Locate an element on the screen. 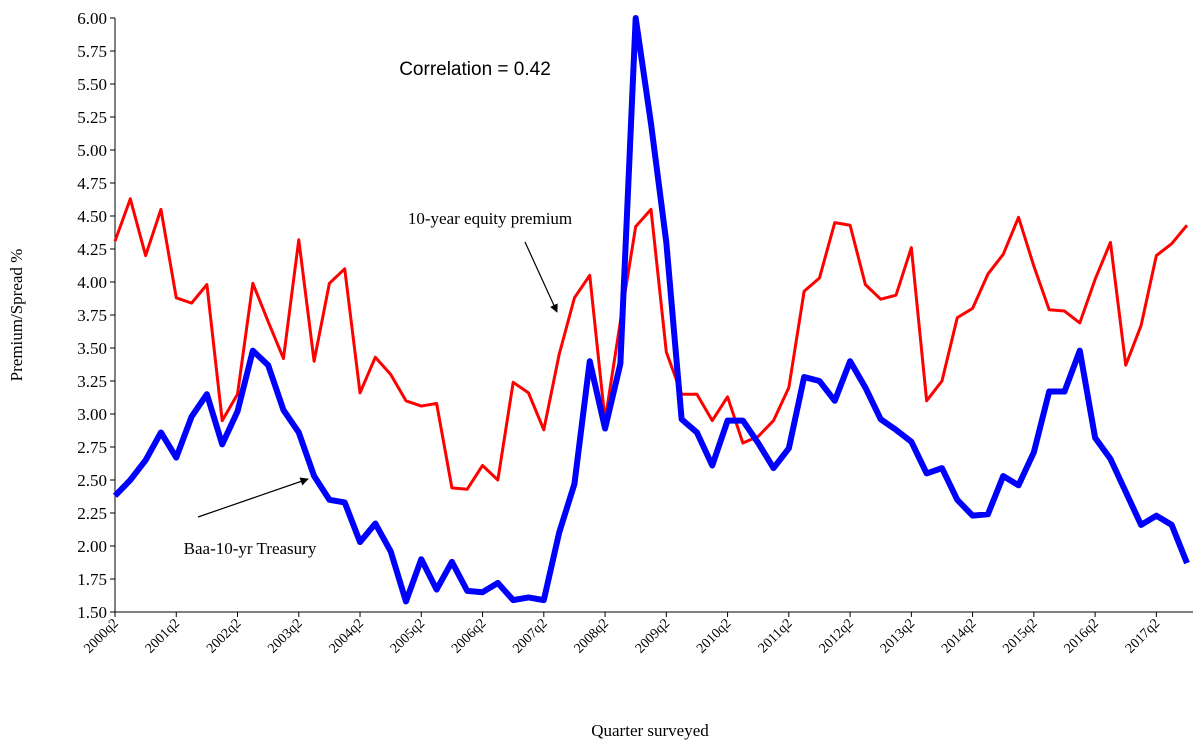 This screenshot has height=749, width=1200. y-tick-label: 5.00 is located at coordinates (92, 150).